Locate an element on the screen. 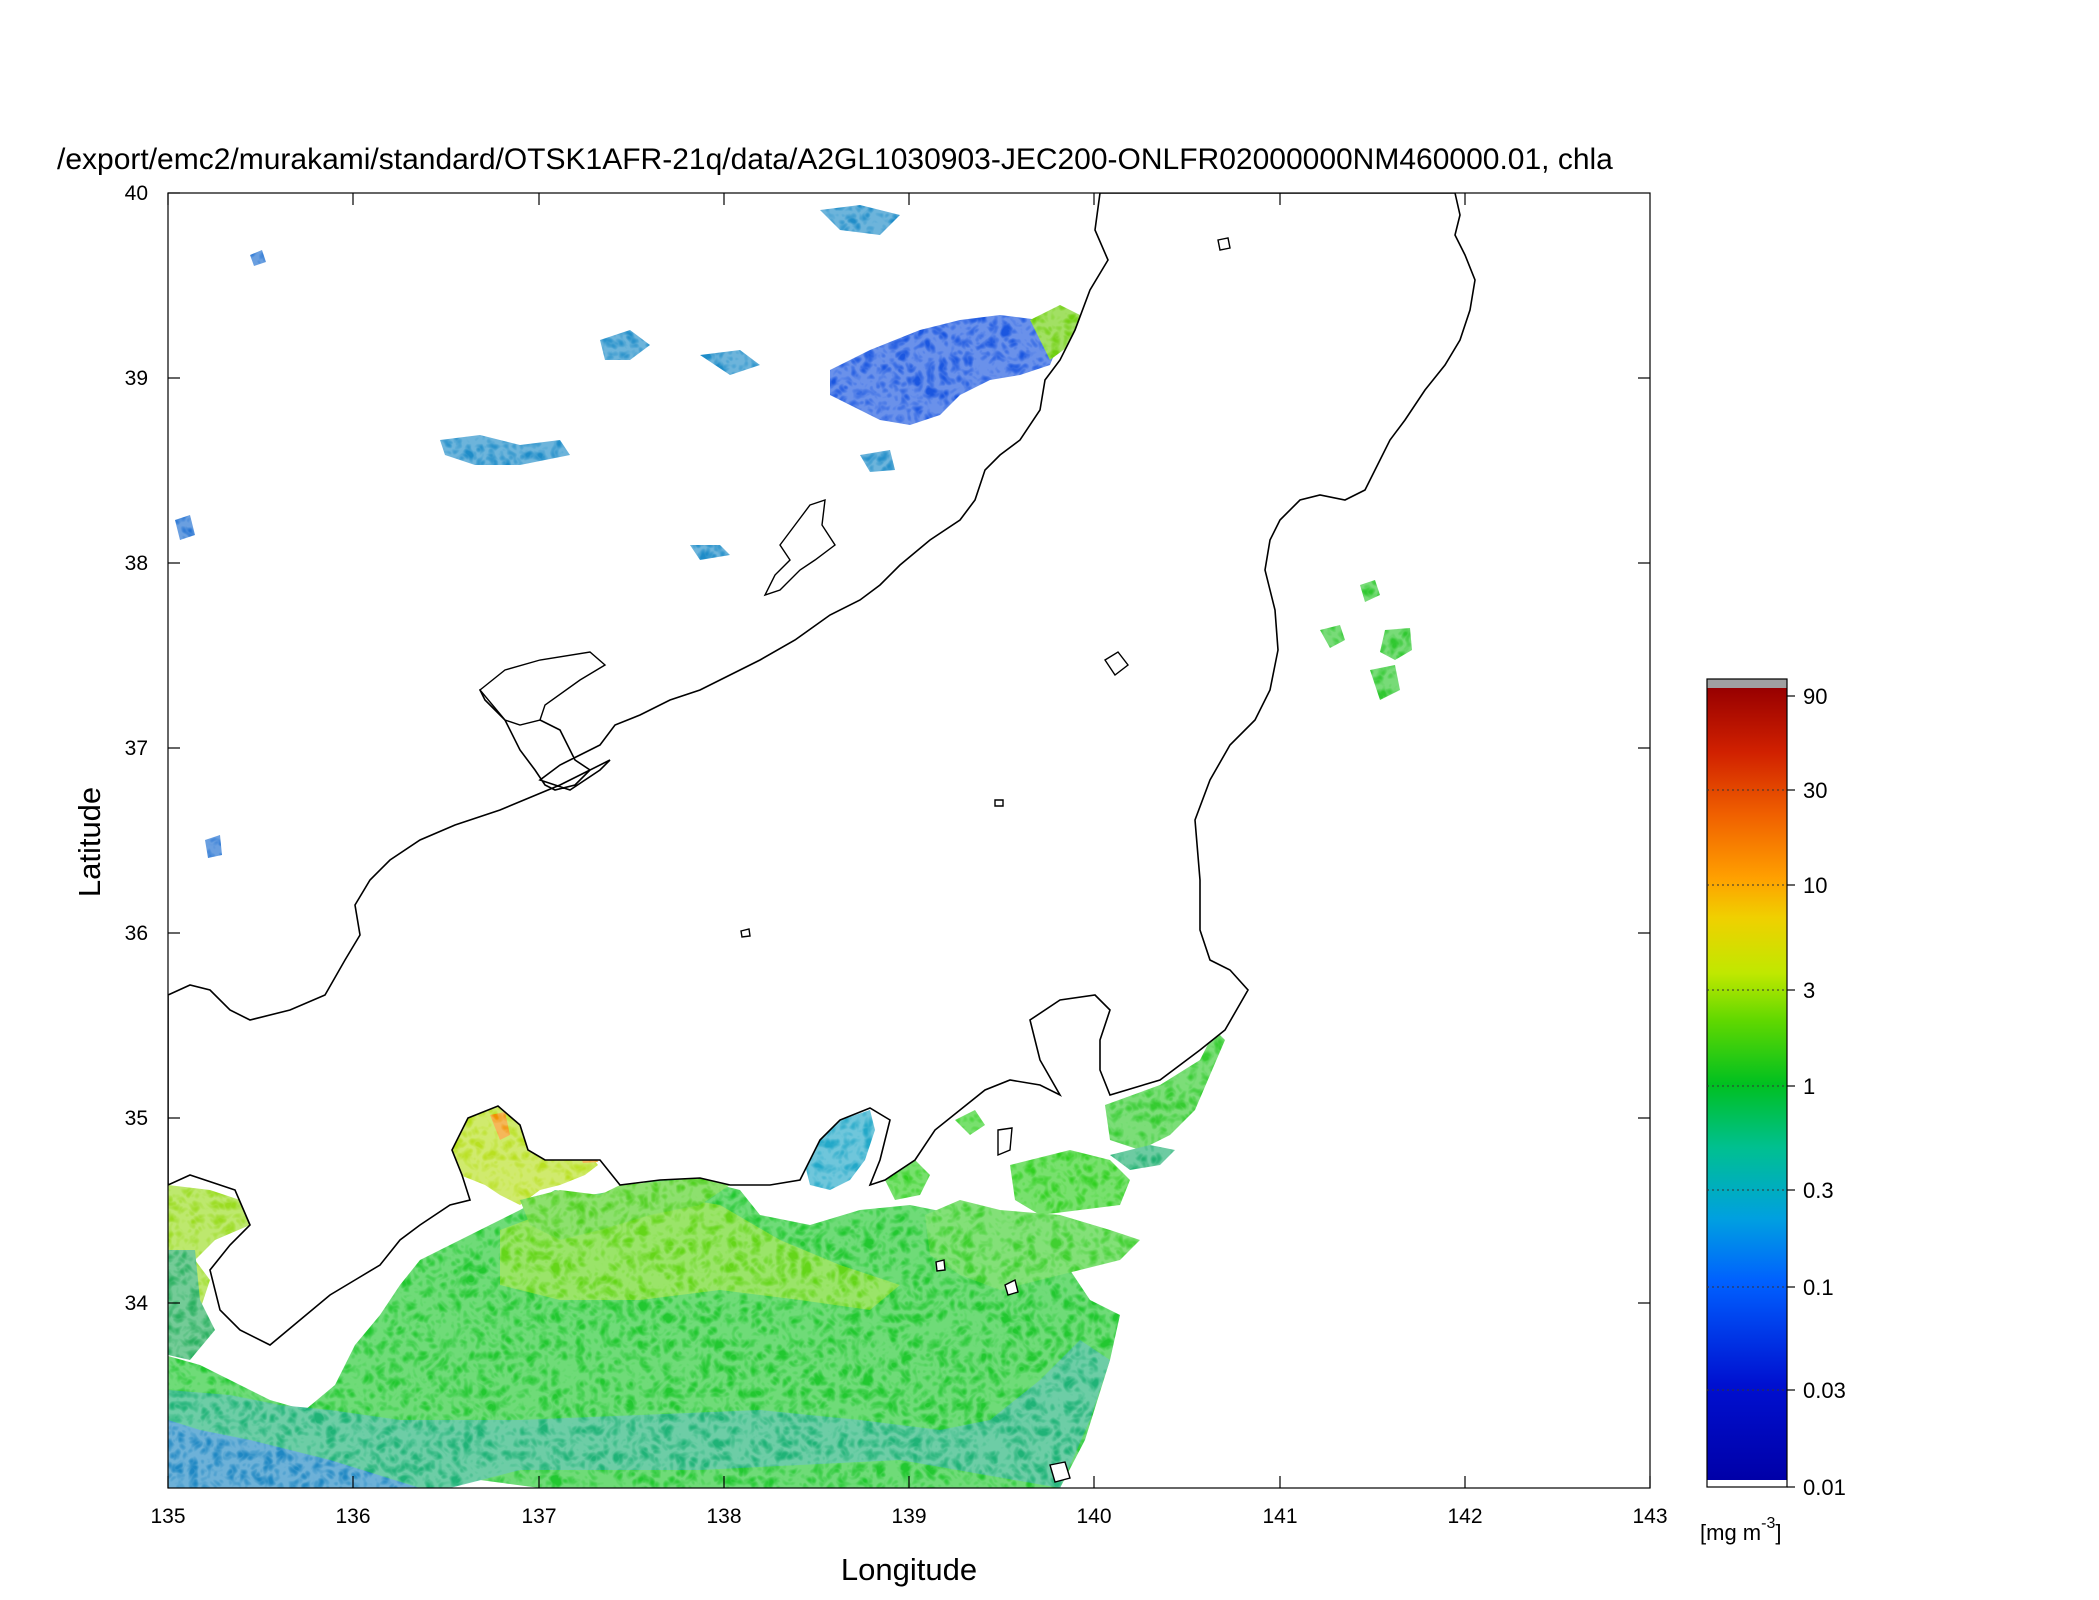 The width and height of the screenshot is (2099, 1600). lon-tick-label: 139 is located at coordinates (908, 1516).